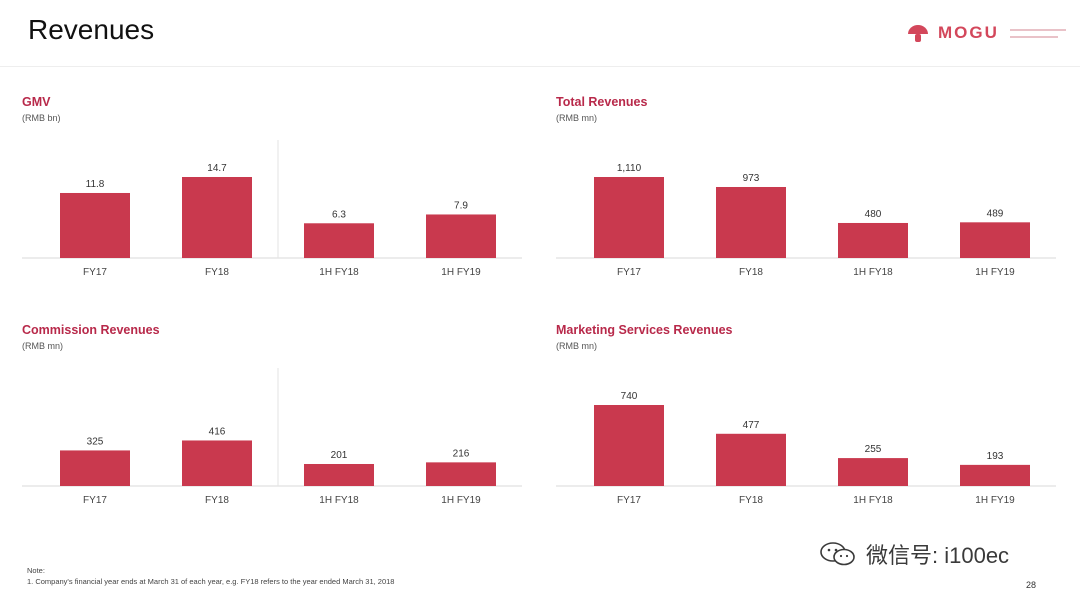 The width and height of the screenshot is (1080, 601). Describe the element at coordinates (751, 178) in the screenshot. I see `data-label: 973` at that location.